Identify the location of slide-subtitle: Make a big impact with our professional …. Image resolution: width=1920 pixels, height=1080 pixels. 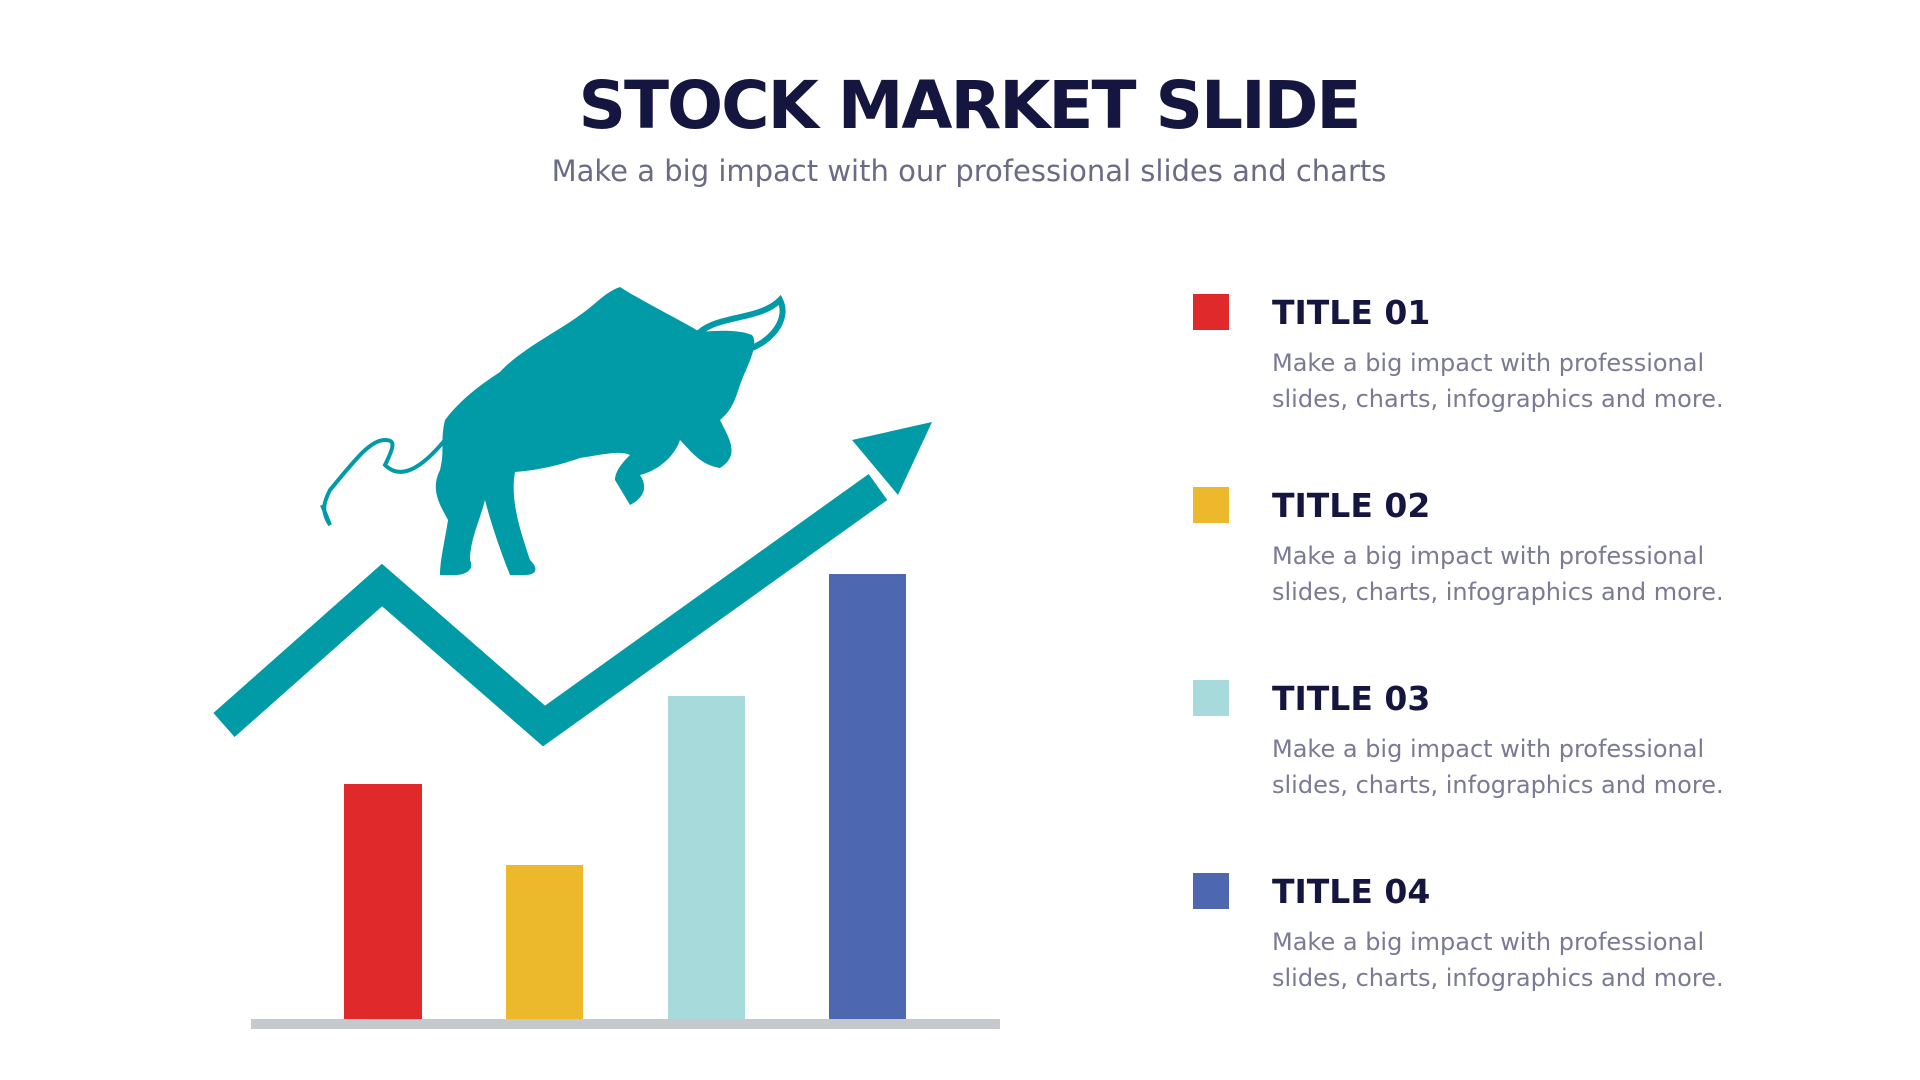
(969, 171).